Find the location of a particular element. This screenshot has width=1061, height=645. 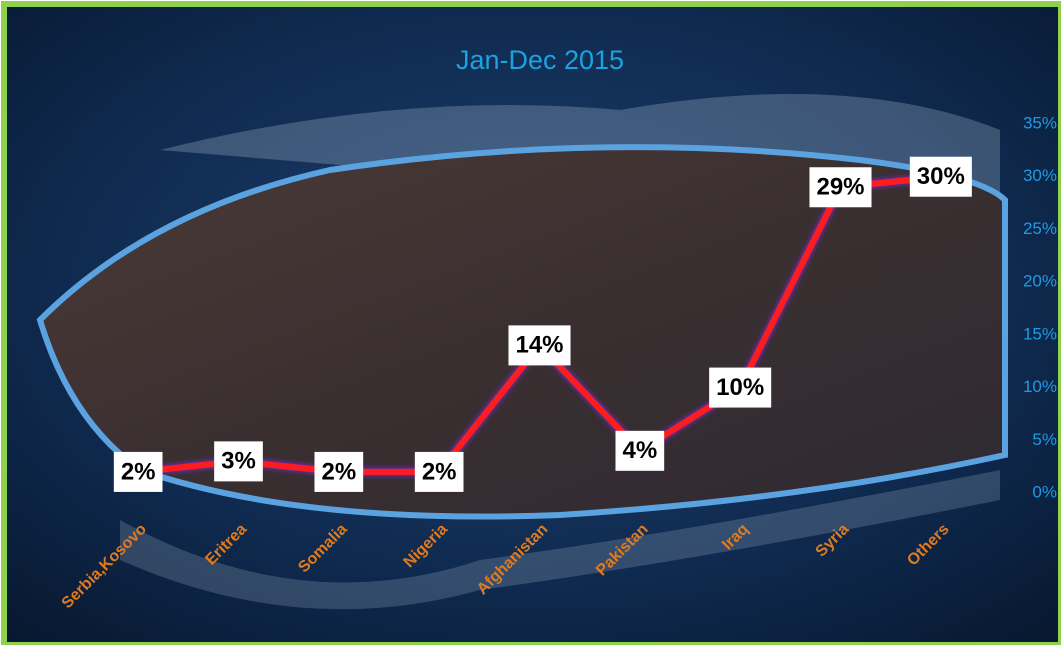

y-tick-label: 30% is located at coordinates (1040, 175).